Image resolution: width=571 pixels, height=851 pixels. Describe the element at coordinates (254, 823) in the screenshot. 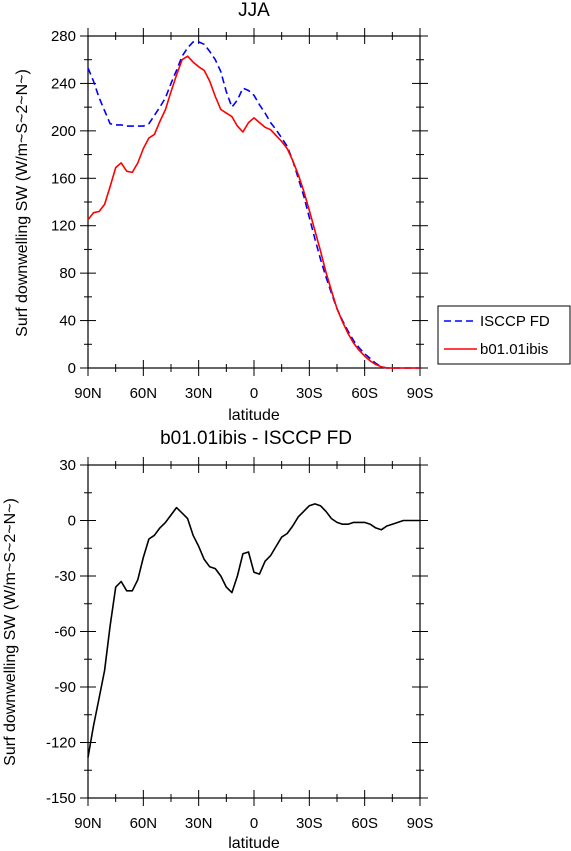

I see `bottom-x-tick-label: 0` at that location.